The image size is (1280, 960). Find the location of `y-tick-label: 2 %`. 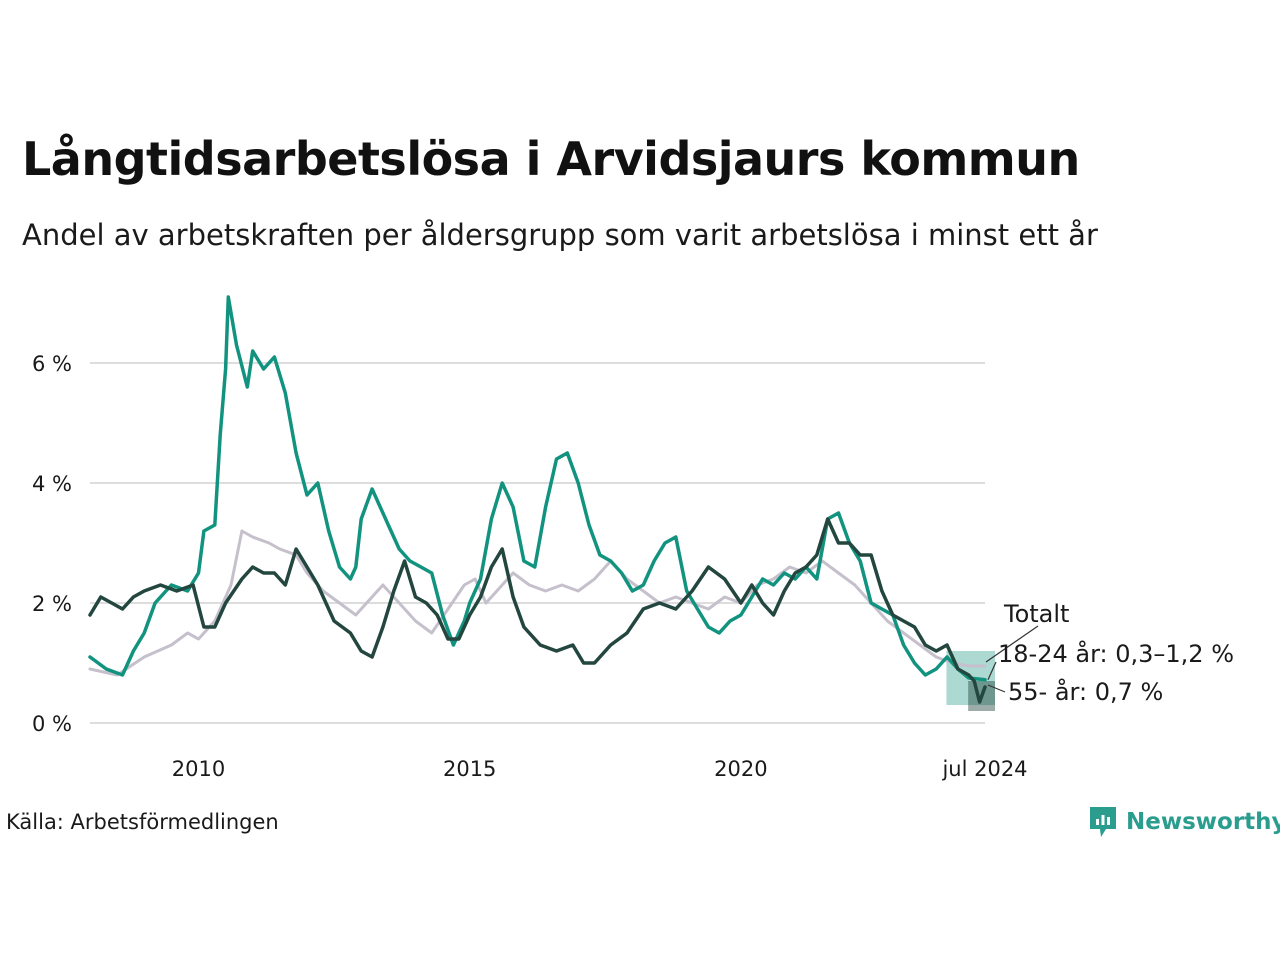

y-tick-label: 2 % is located at coordinates (52, 604).